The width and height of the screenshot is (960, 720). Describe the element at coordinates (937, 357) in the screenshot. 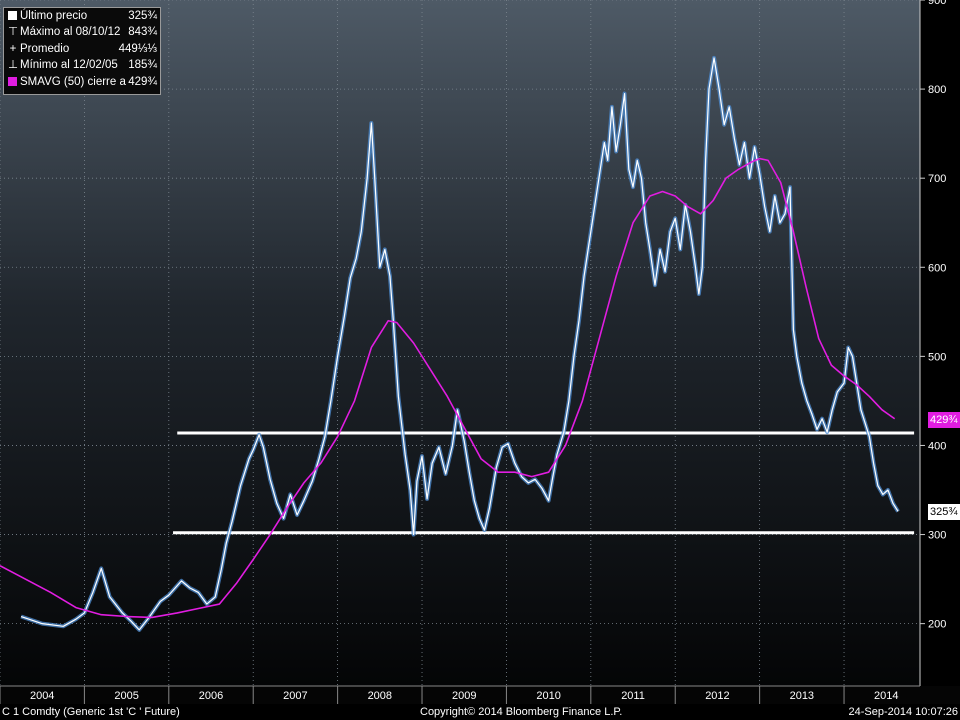

I see `y-tick-label: 500` at that location.